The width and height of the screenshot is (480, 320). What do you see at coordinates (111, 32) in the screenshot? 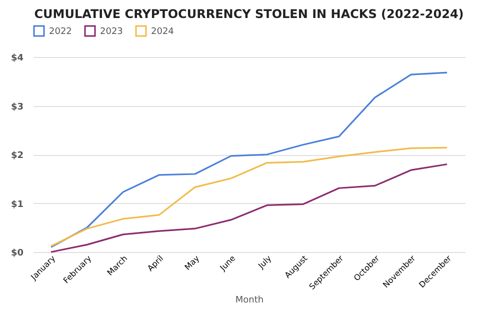
I see `legend-label: 2023` at bounding box center [111, 32].